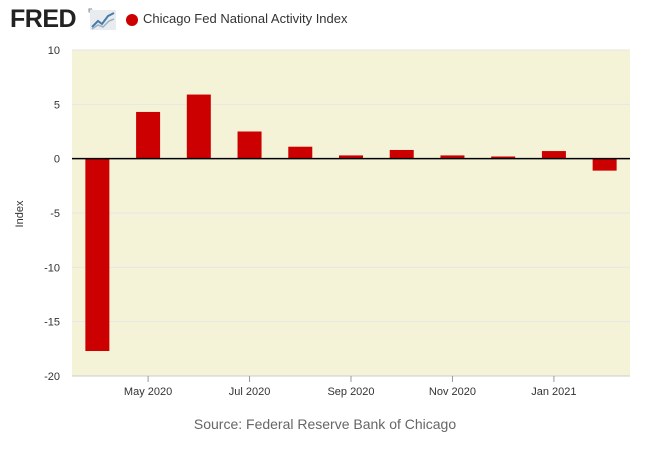 The height and width of the screenshot is (450, 650). I want to click on x-tick-label-2020-11: Nov 2020, so click(452, 392).